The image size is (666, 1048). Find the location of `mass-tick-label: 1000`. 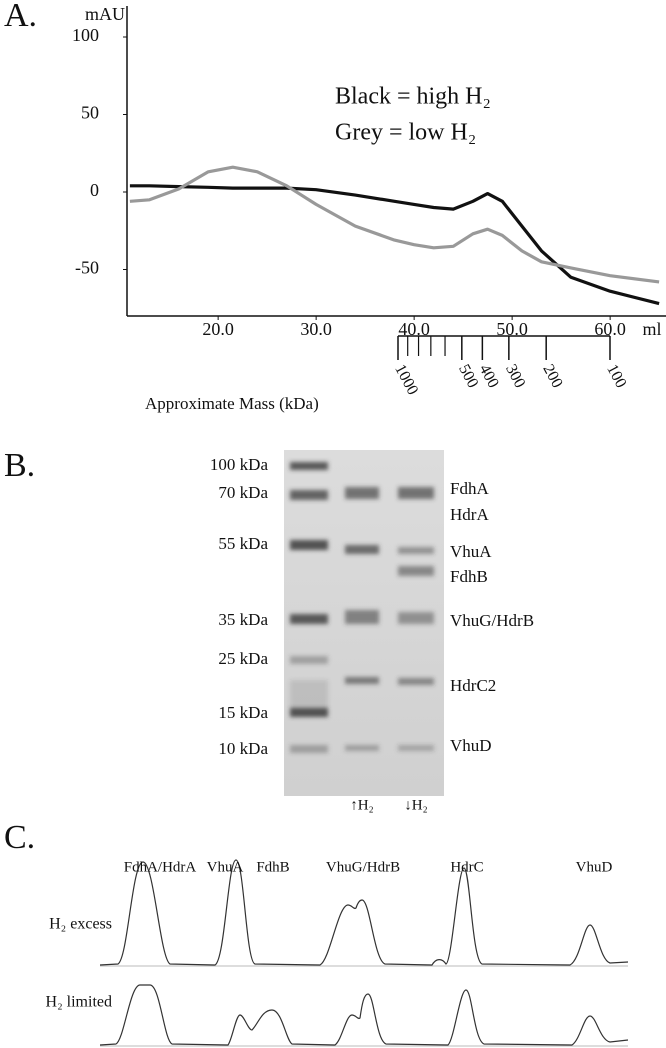

mass-tick-label: 1000 is located at coordinates (406, 380).